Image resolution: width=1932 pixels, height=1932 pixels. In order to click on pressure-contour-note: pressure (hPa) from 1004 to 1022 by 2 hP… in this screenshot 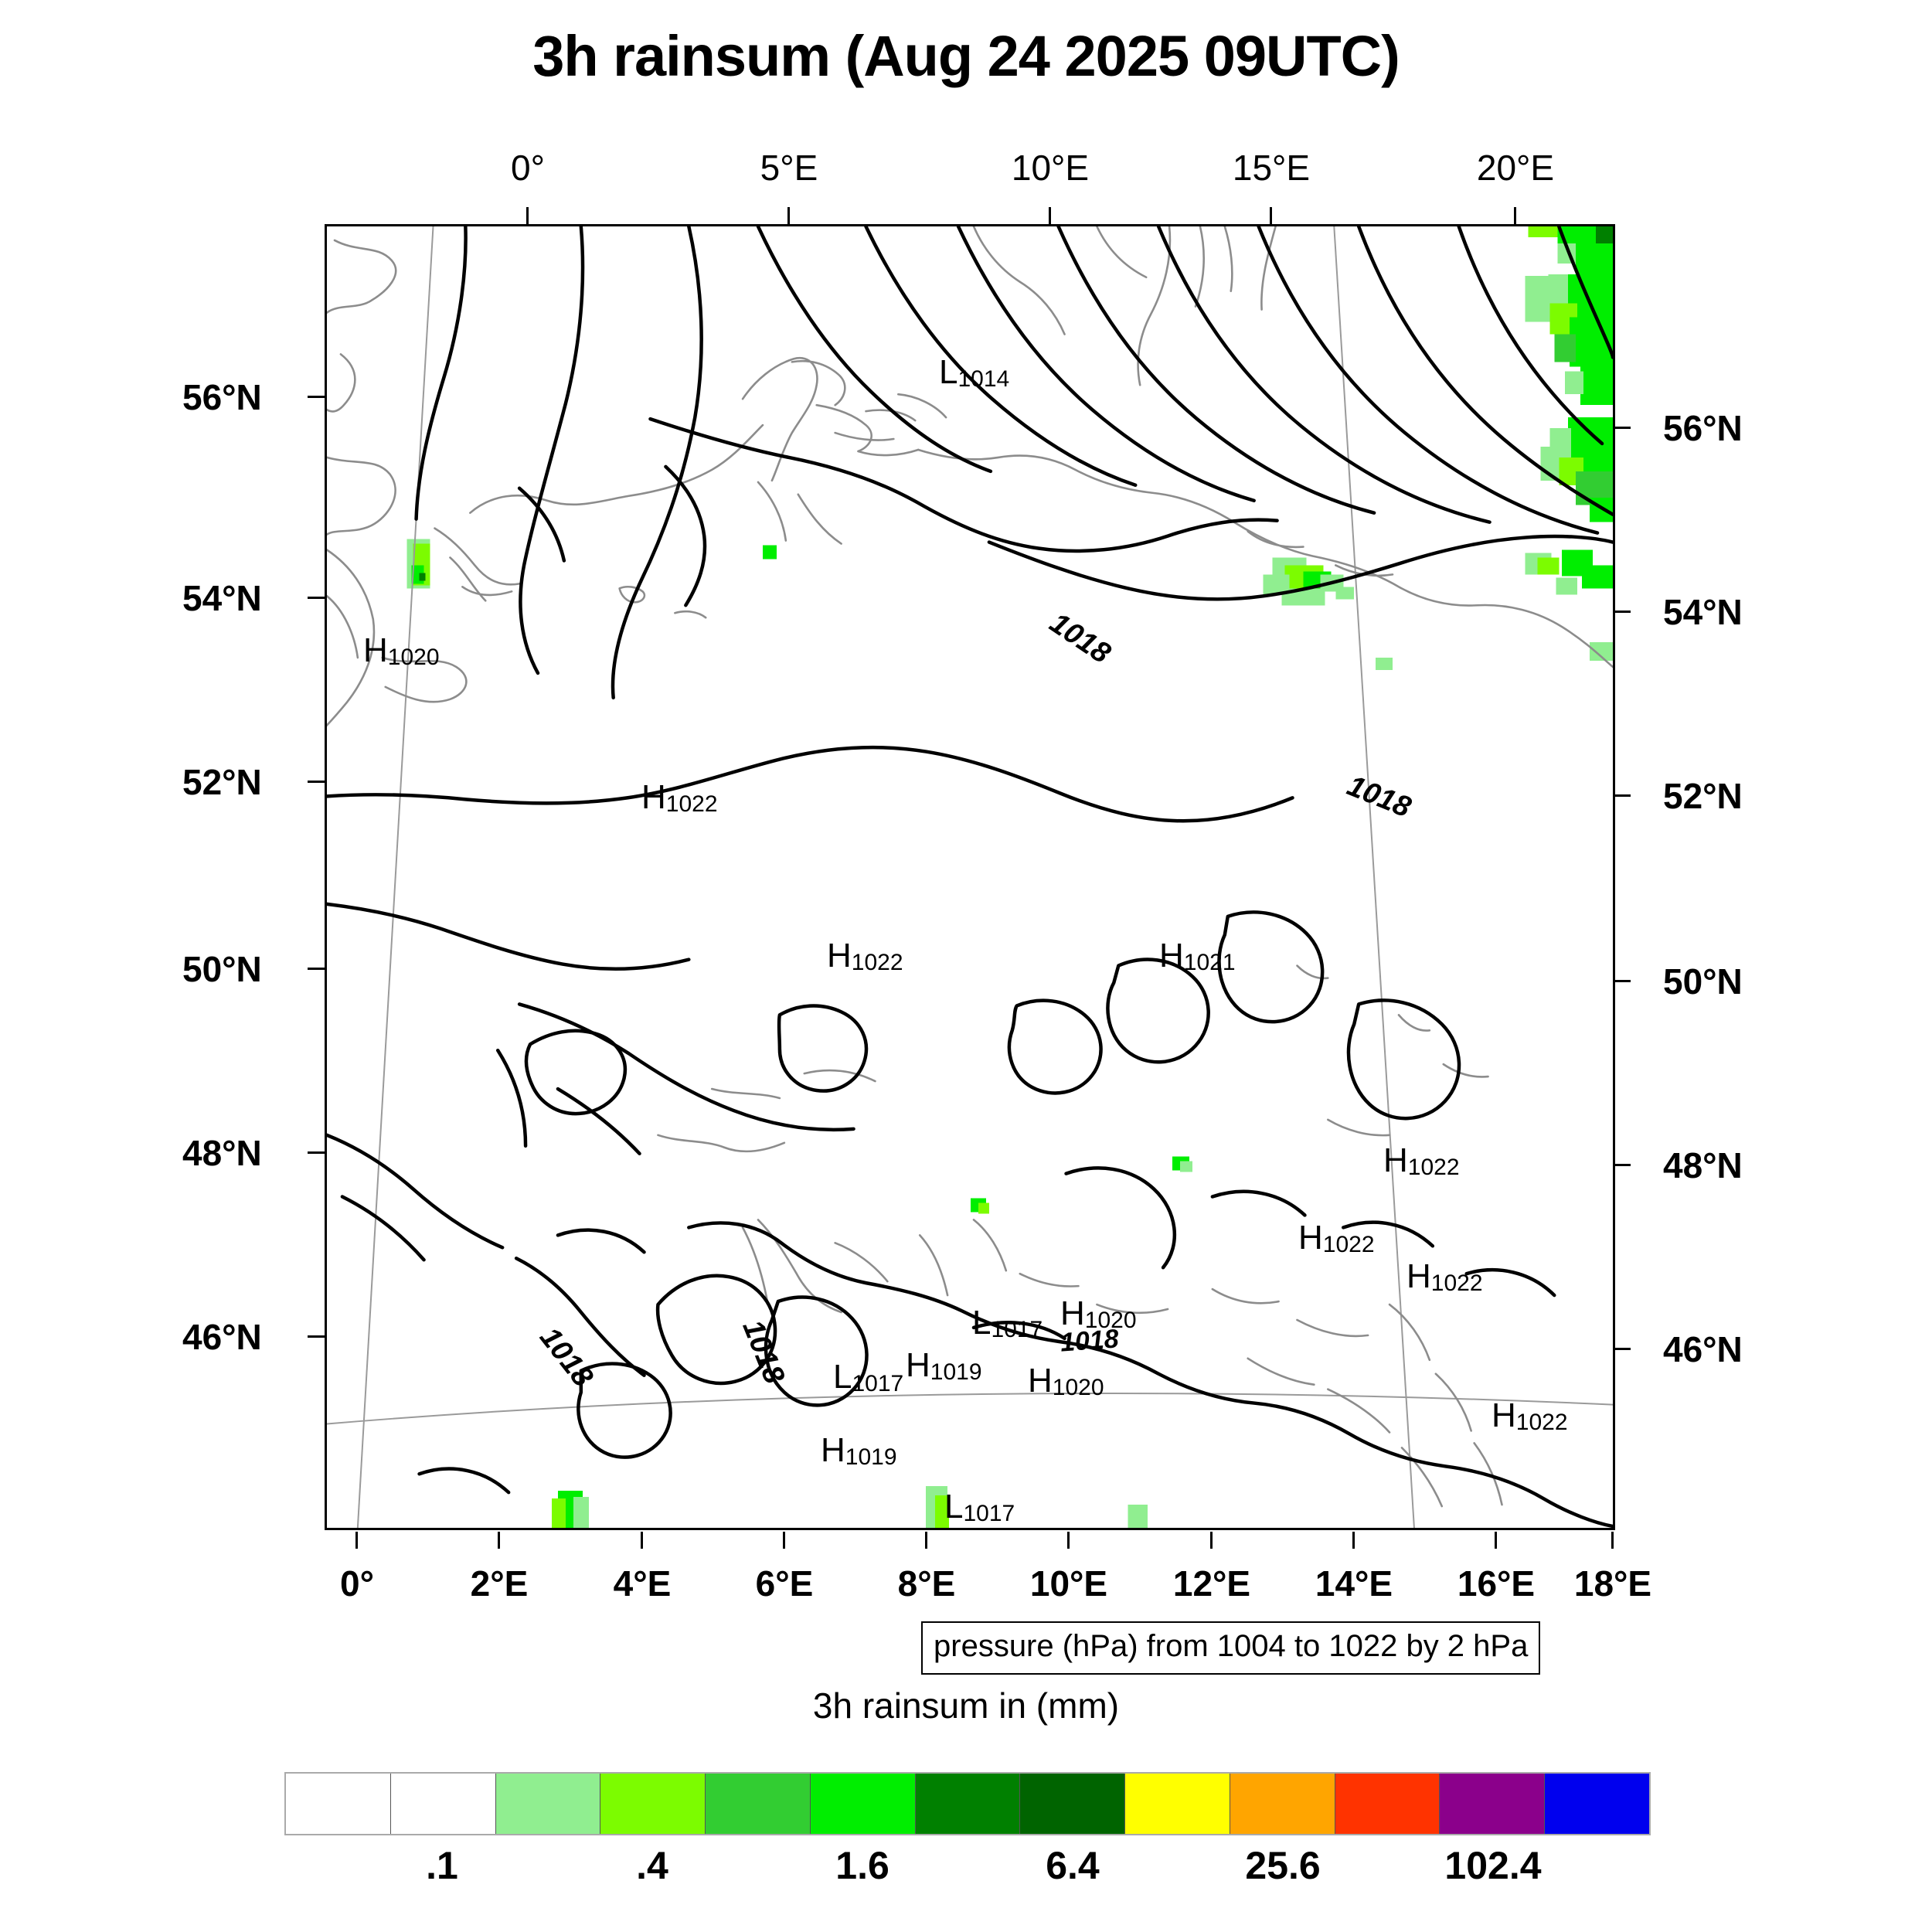, I will do `click(1231, 1648)`.